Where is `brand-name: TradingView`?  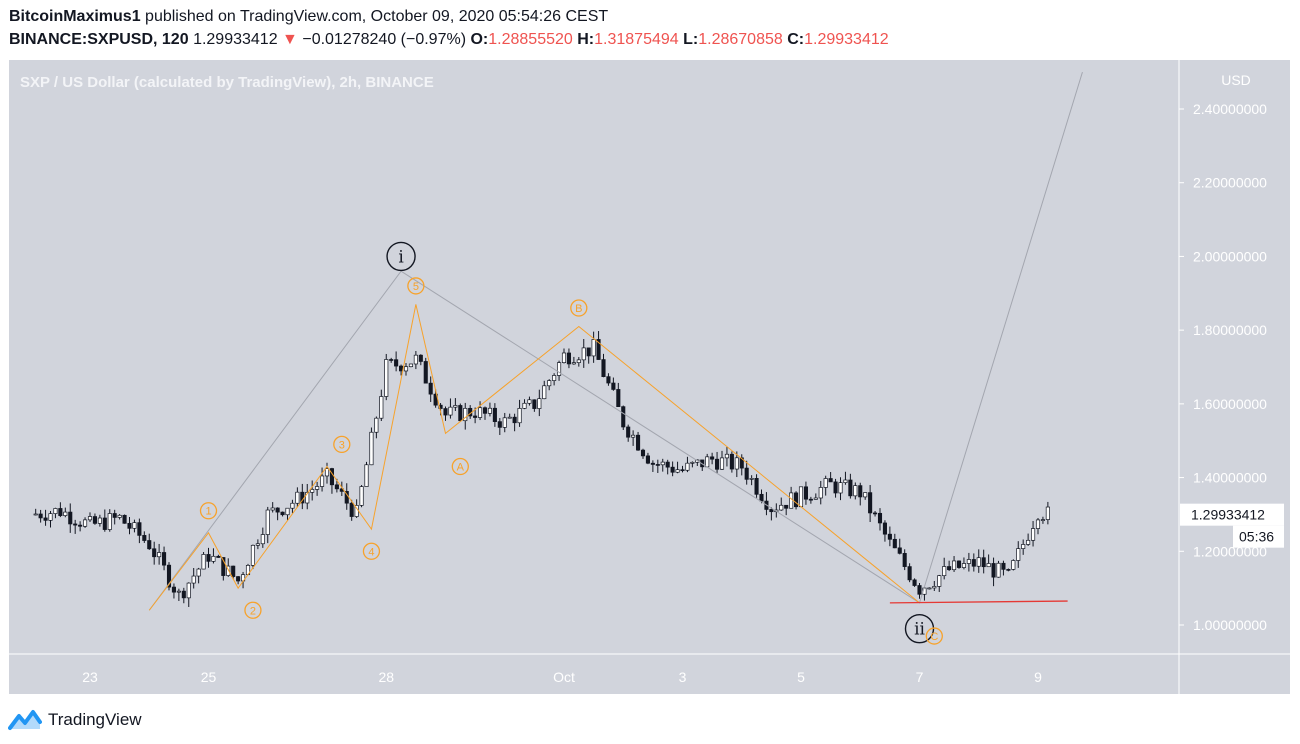
brand-name: TradingView is located at coordinates (95, 719).